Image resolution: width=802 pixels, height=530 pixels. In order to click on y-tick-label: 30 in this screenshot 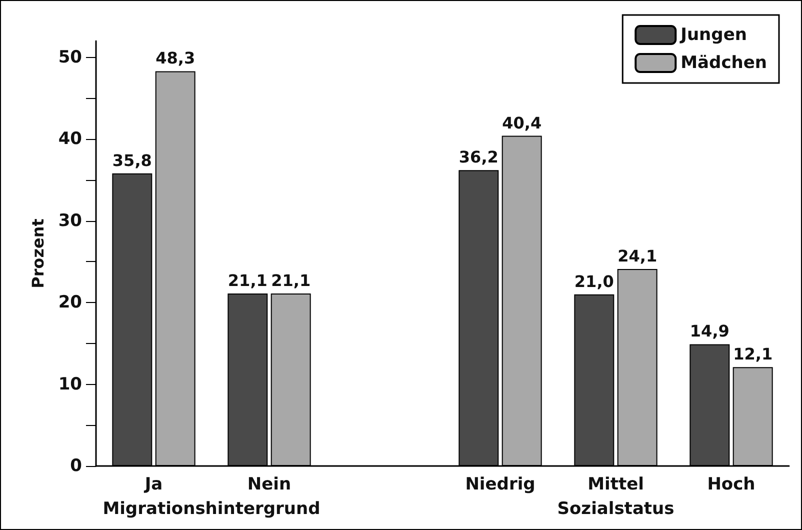, I will do `click(70, 220)`.